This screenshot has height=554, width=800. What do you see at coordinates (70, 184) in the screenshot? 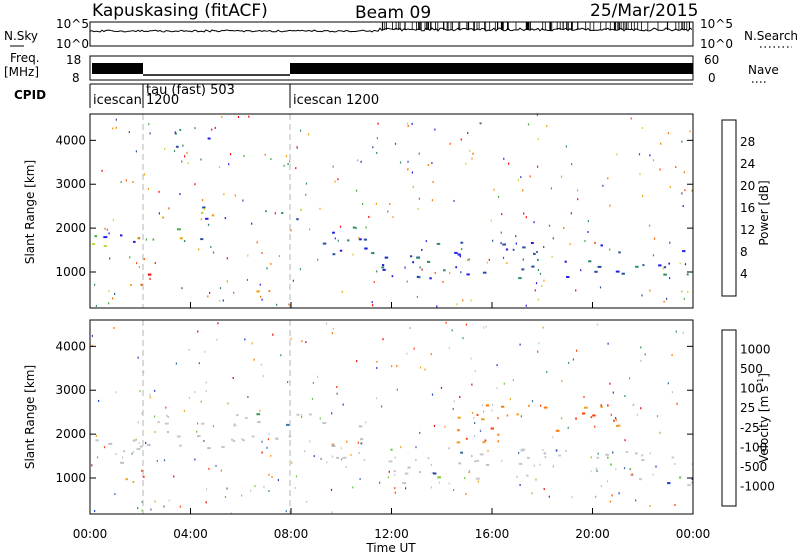
I see `y-tick-label: 3000` at bounding box center [70, 184].